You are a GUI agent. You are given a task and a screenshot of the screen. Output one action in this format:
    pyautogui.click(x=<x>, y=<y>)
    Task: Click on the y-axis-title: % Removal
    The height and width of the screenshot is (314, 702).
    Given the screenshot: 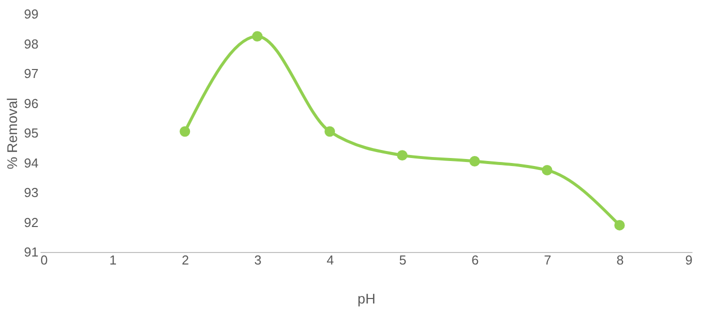 What is the action you would take?
    pyautogui.click(x=12, y=134)
    